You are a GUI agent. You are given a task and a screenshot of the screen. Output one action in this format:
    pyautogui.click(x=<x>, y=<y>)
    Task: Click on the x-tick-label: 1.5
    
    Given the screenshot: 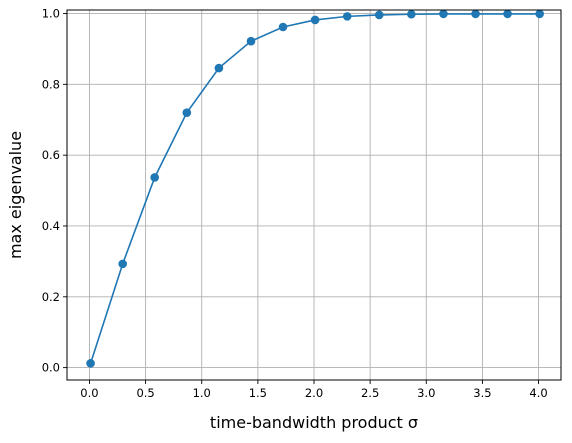 What is the action you would take?
    pyautogui.click(x=258, y=393)
    